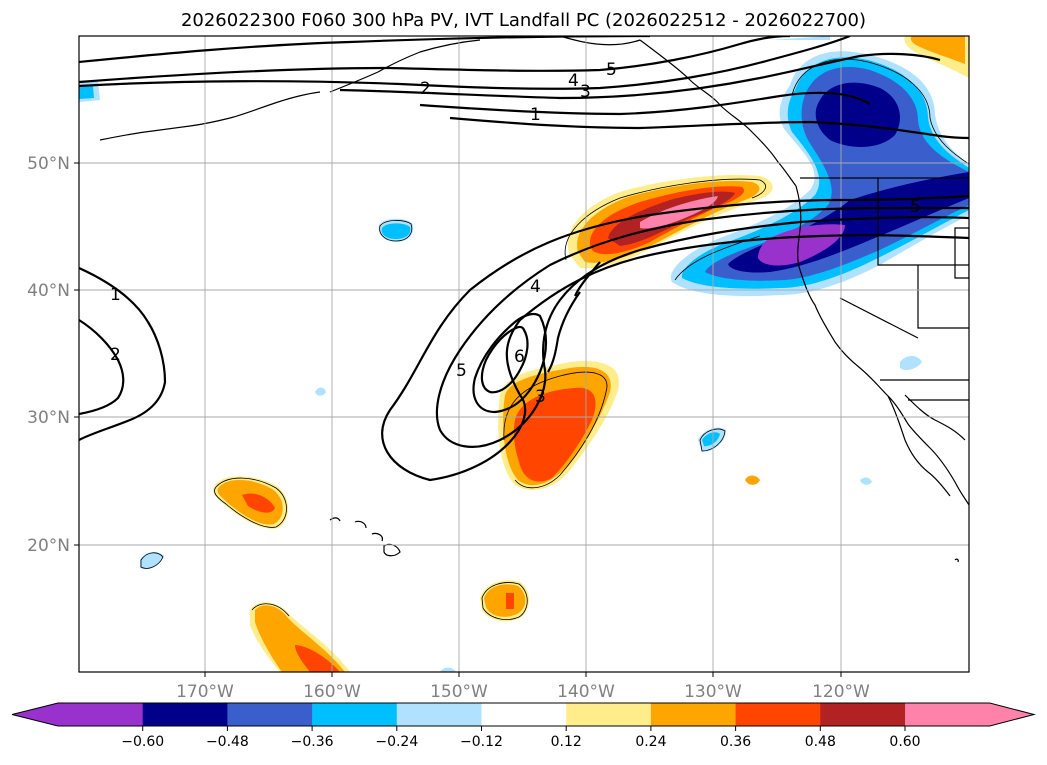  I want to click on colorbar-tick-label: 0.12, so click(566, 742).